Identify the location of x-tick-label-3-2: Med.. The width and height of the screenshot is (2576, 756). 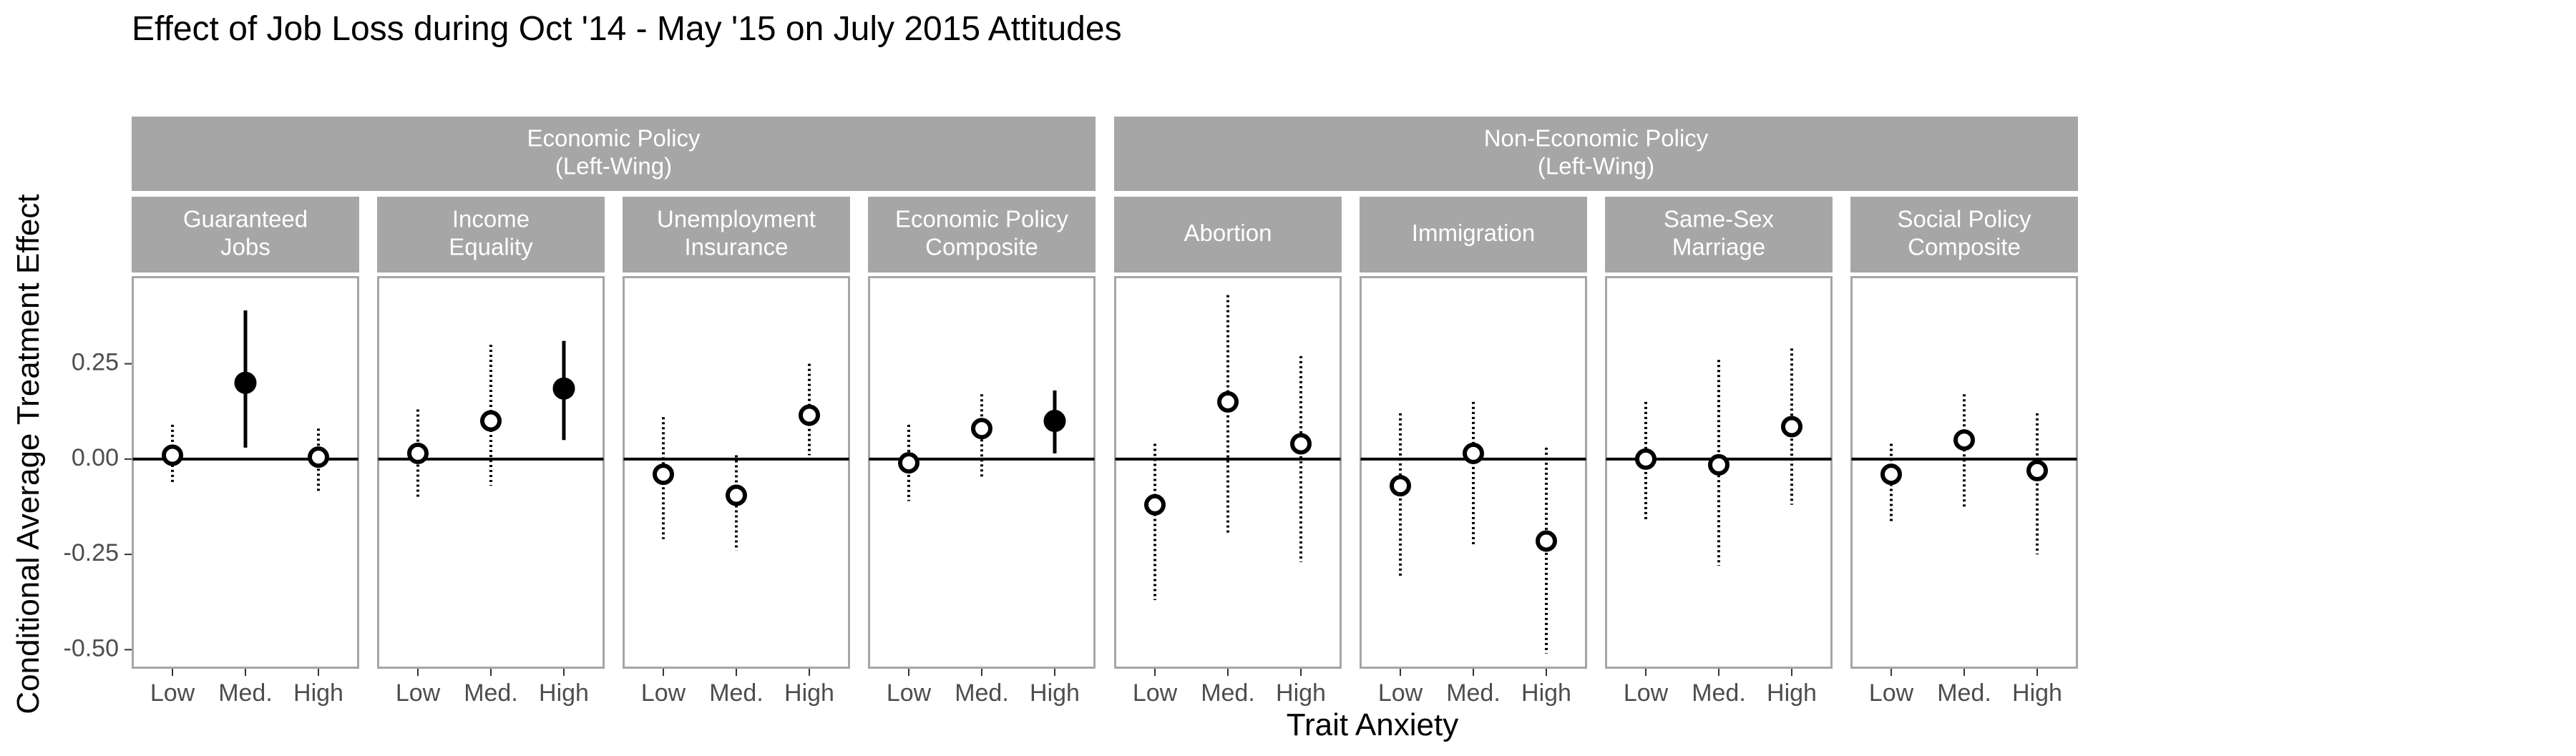
(736, 693).